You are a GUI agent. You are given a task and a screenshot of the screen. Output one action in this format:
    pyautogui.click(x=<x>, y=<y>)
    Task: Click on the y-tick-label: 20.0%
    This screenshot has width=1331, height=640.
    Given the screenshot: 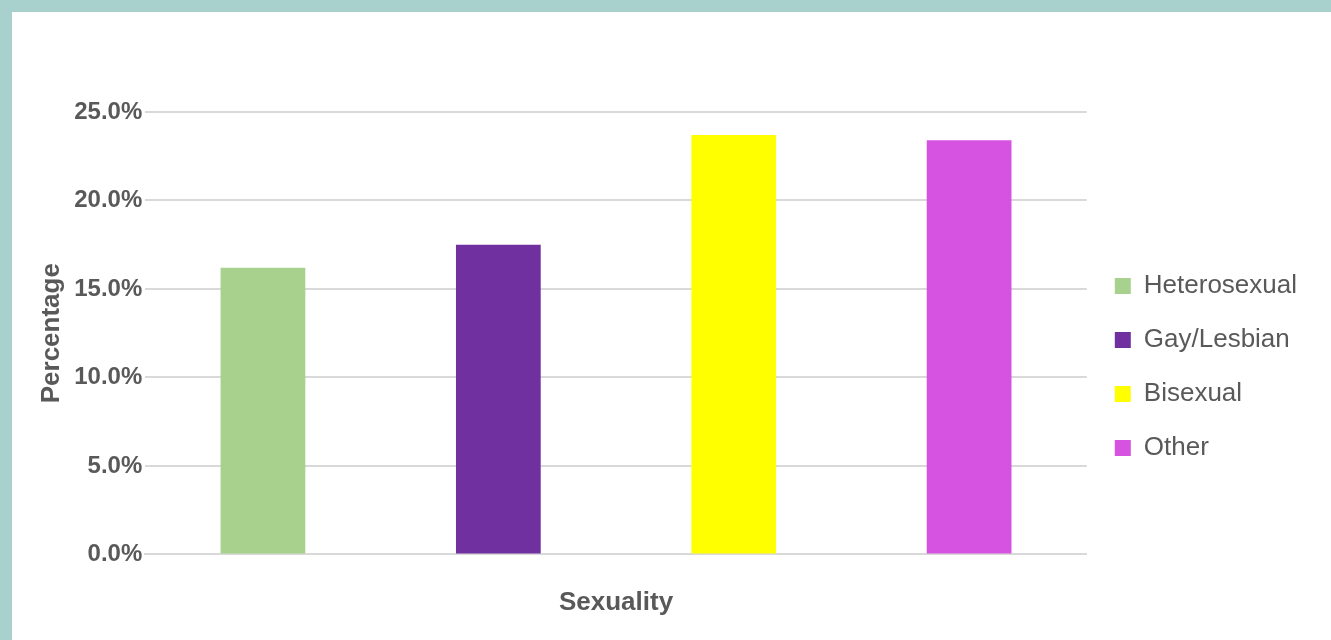 What is the action you would take?
    pyautogui.click(x=108, y=199)
    